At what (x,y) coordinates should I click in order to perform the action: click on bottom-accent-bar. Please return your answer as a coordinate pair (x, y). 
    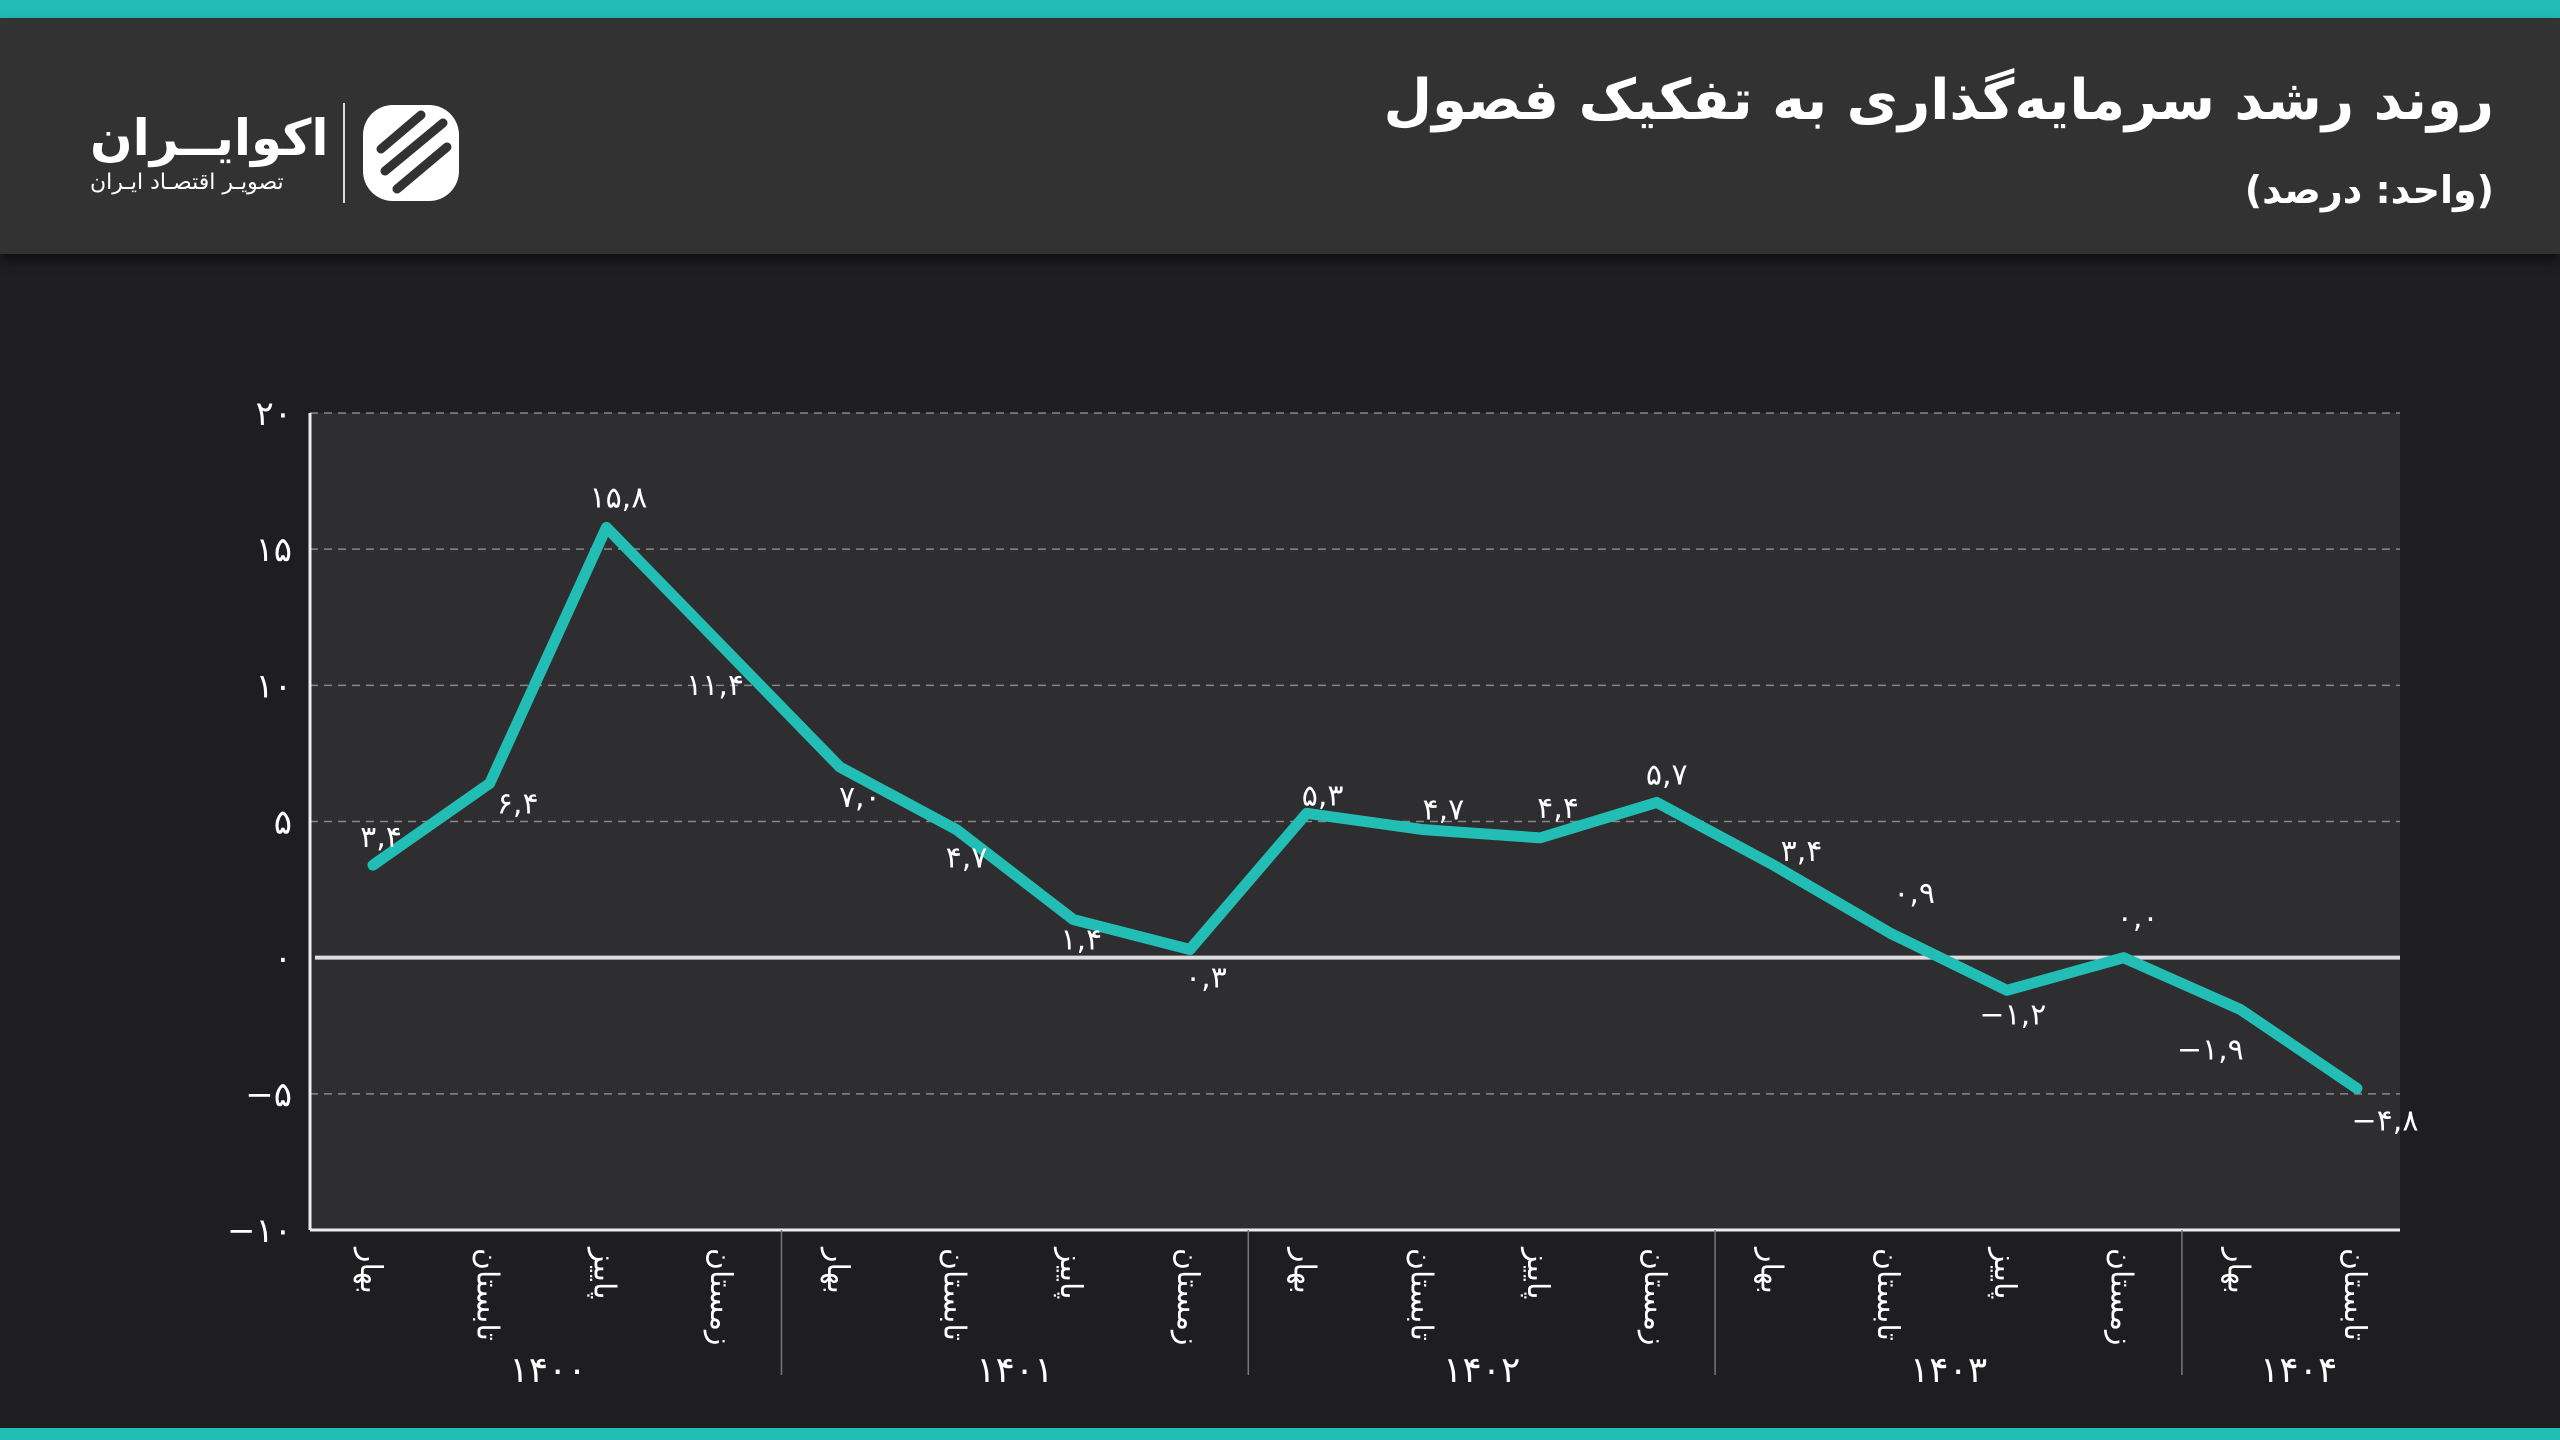
    Looking at the image, I should click on (1280, 1434).